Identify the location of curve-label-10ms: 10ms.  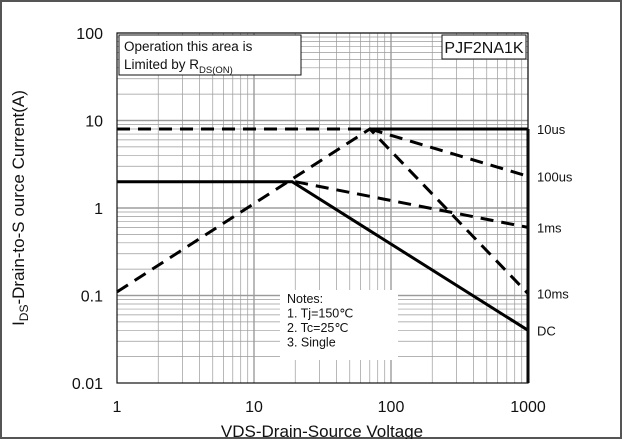
(553, 294).